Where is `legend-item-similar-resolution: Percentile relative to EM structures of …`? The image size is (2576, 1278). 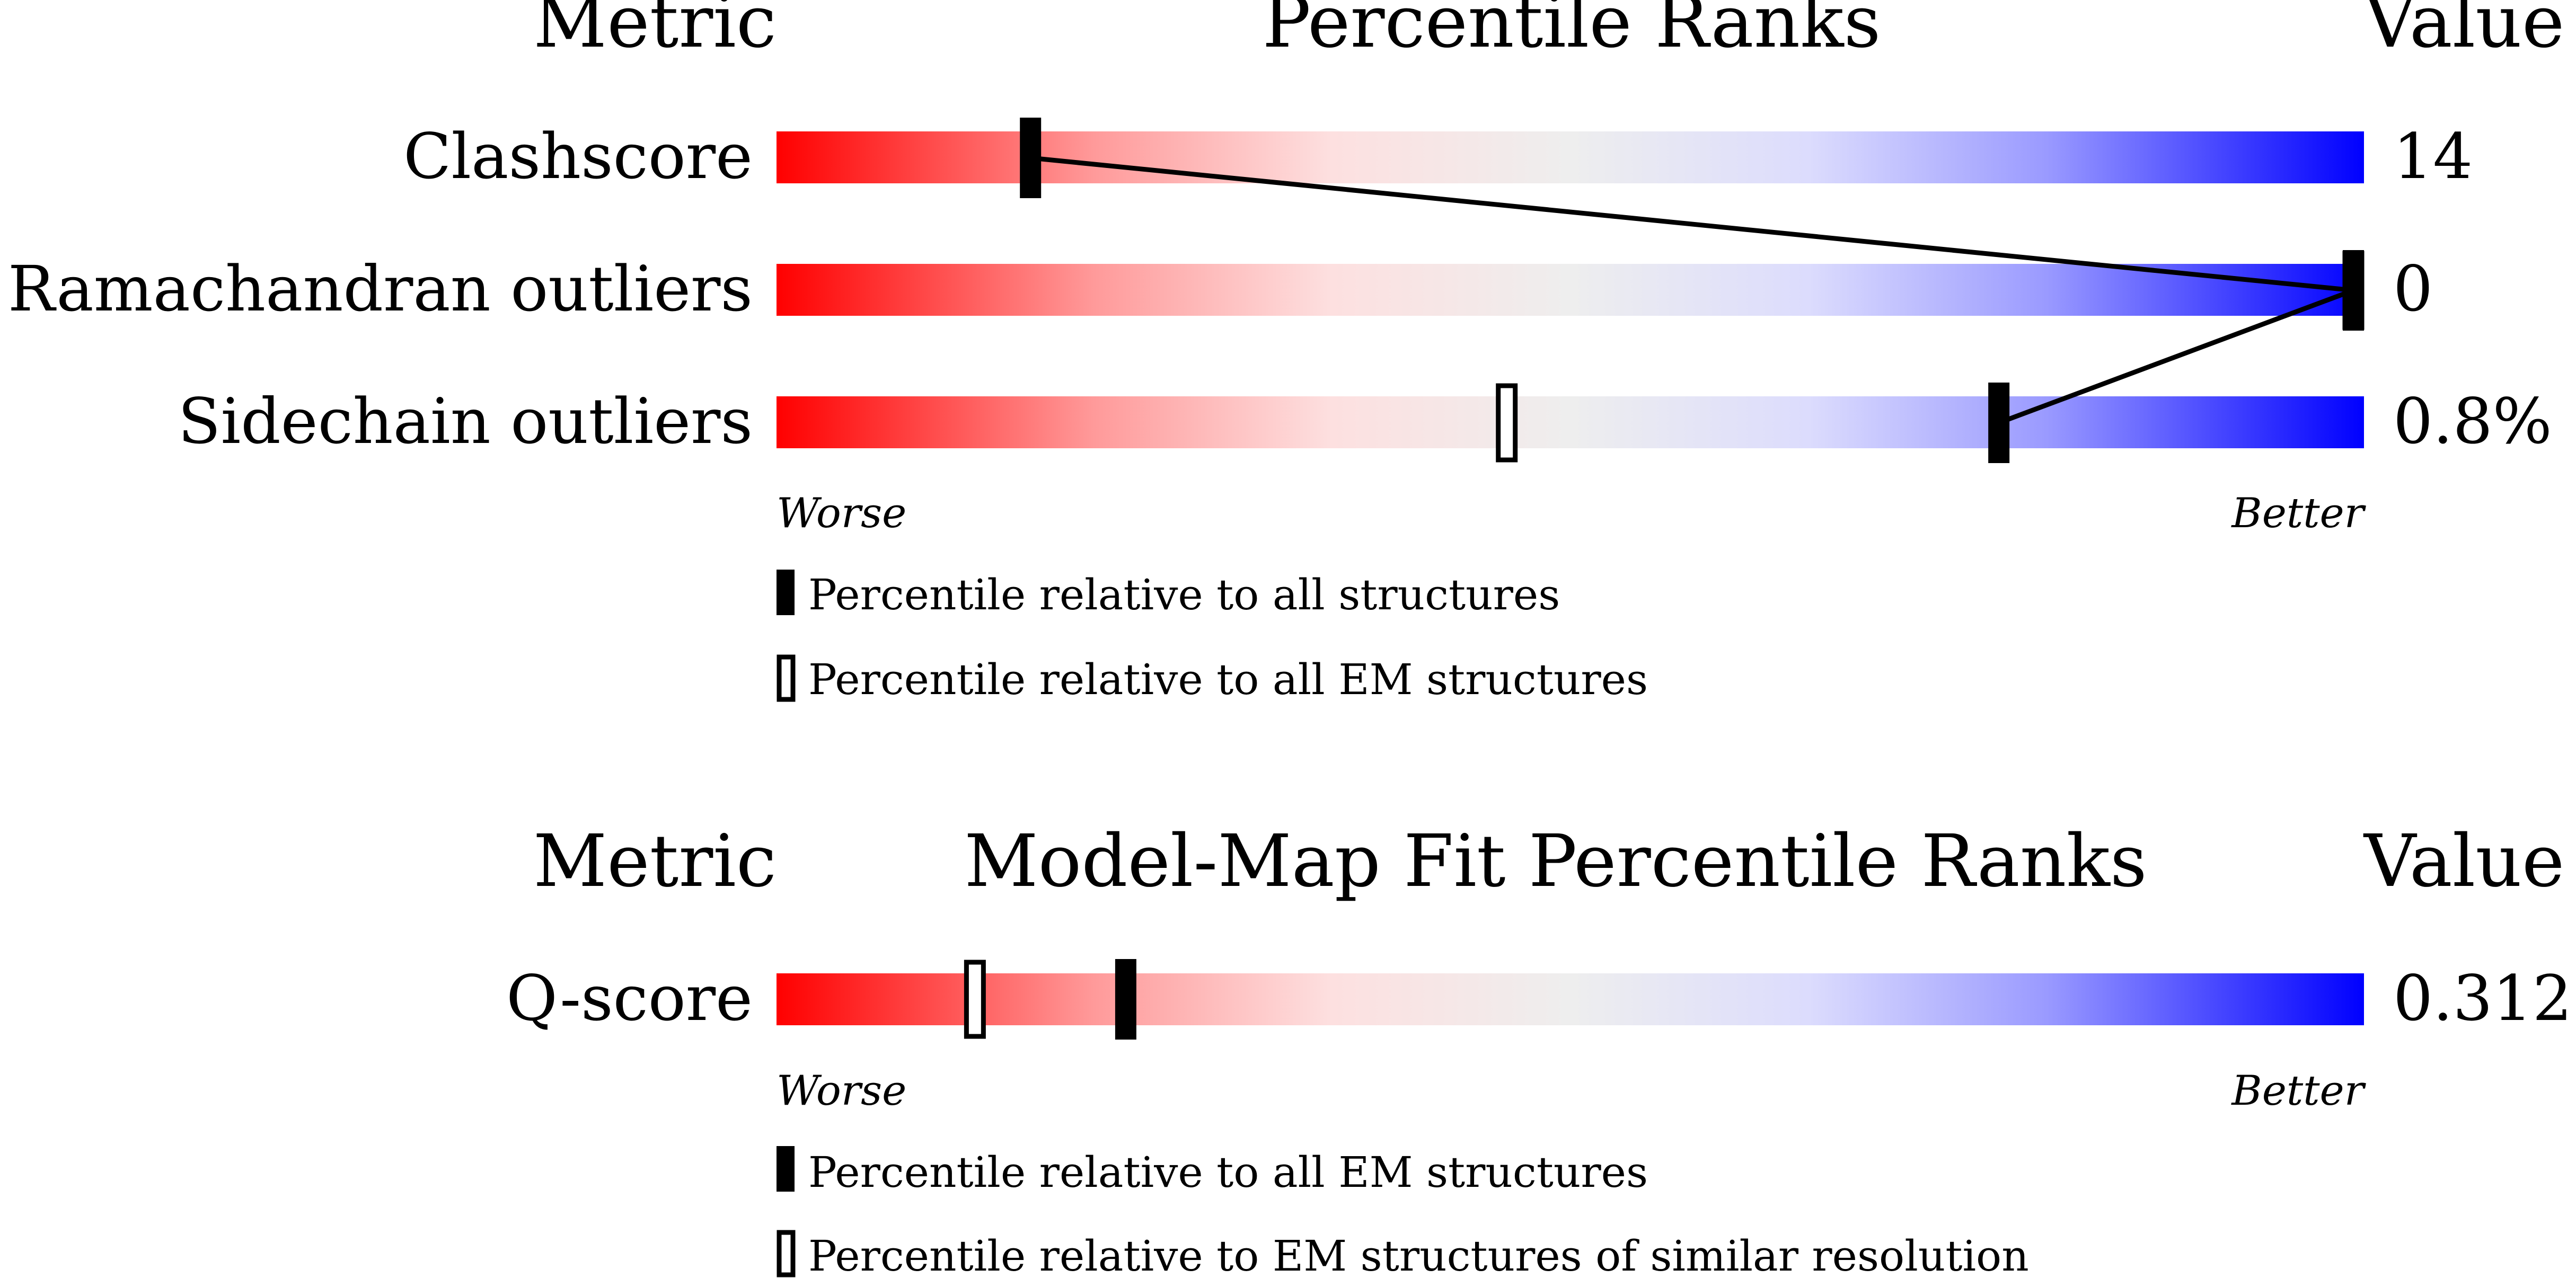 legend-item-similar-resolution: Percentile relative to EM structures of … is located at coordinates (1418, 1254).